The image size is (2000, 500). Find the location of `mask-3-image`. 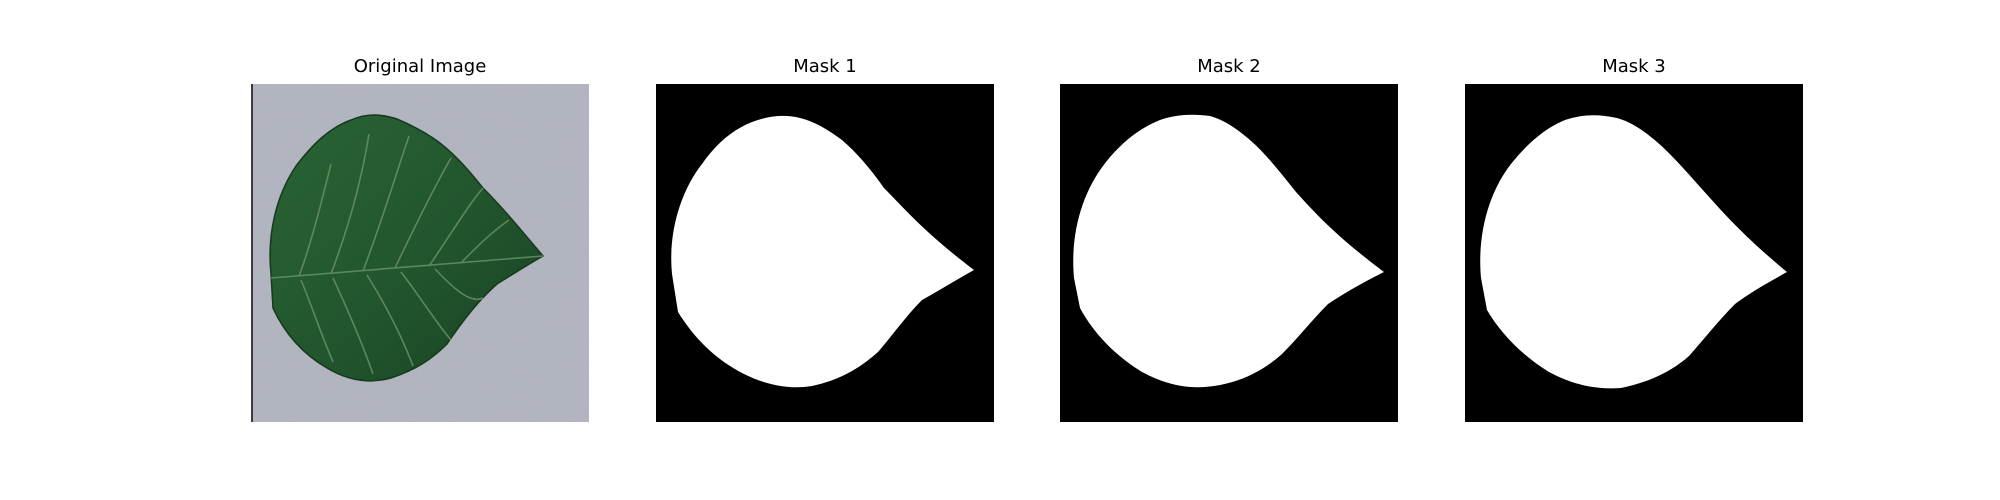

mask-3-image is located at coordinates (1634, 253).